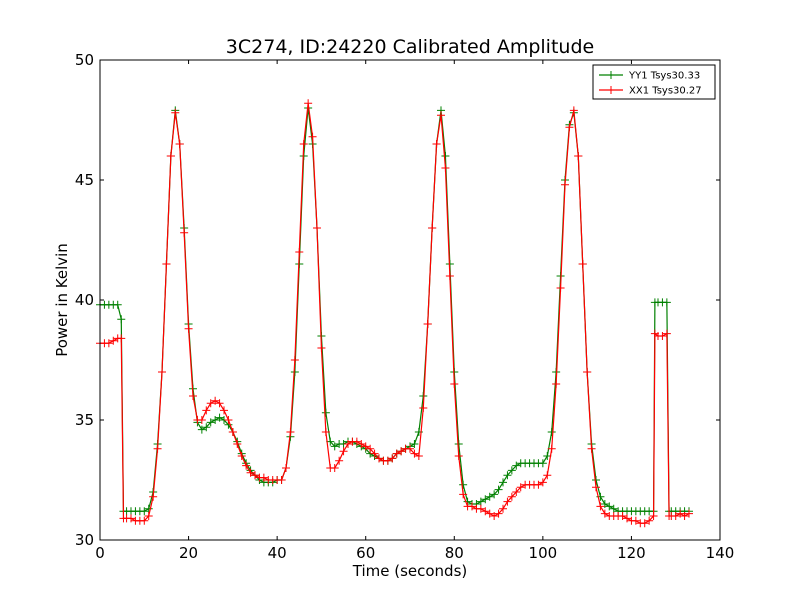  I want to click on chart-title: 3C274, ID:24220 Calibrated Amplitude, so click(410, 47).